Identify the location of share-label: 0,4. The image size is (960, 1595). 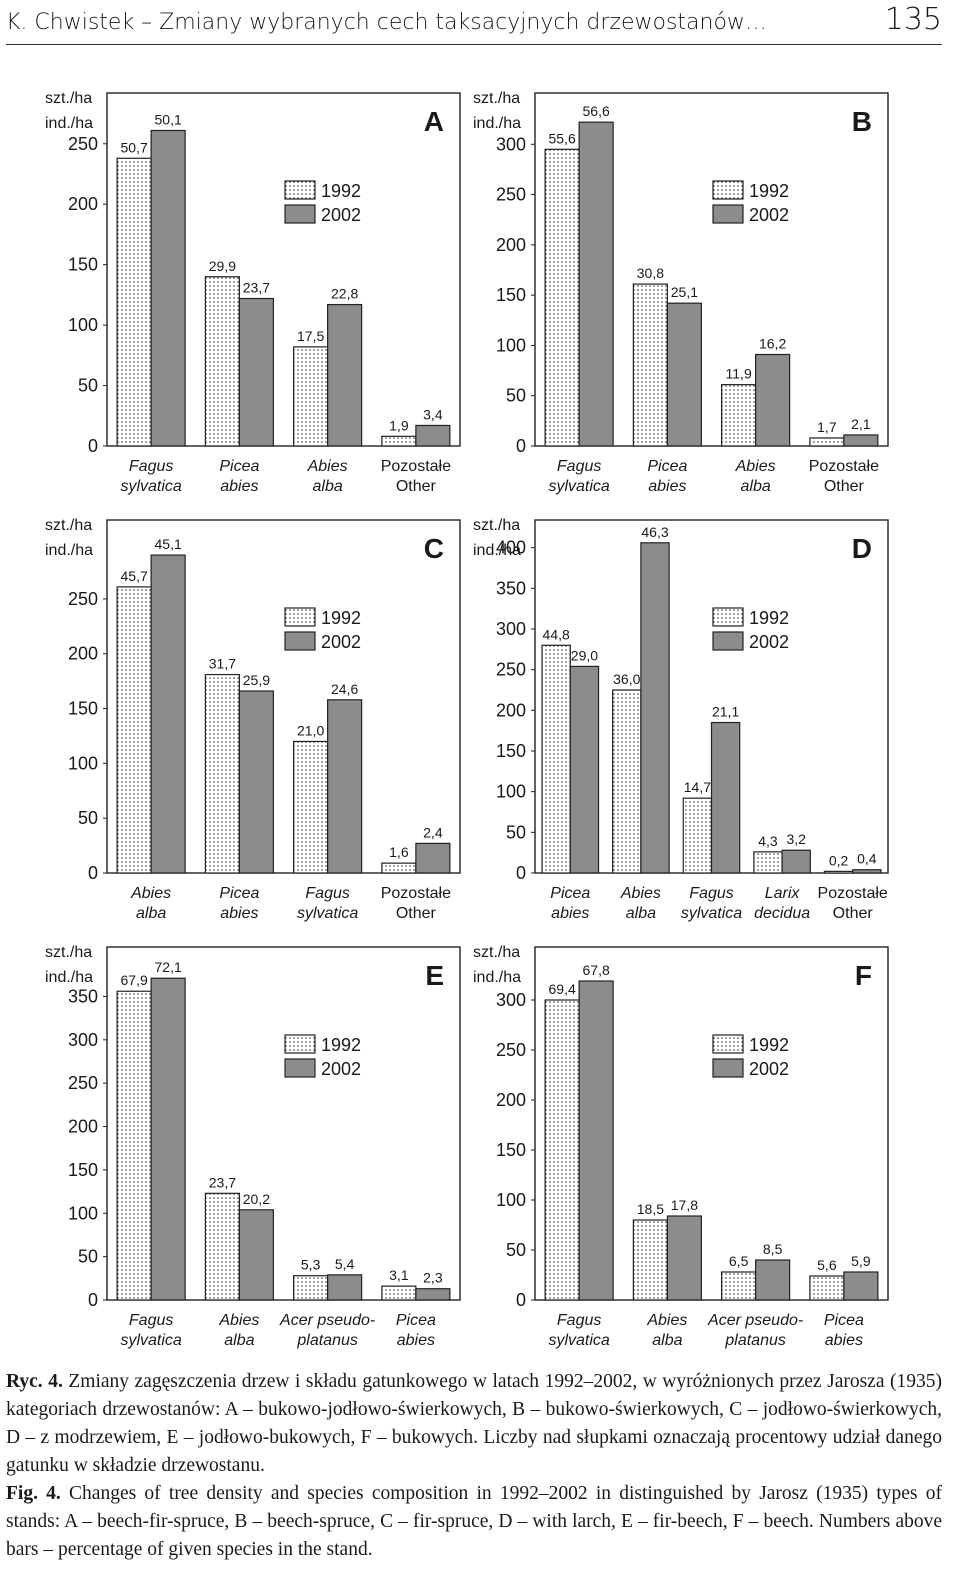
(867, 859).